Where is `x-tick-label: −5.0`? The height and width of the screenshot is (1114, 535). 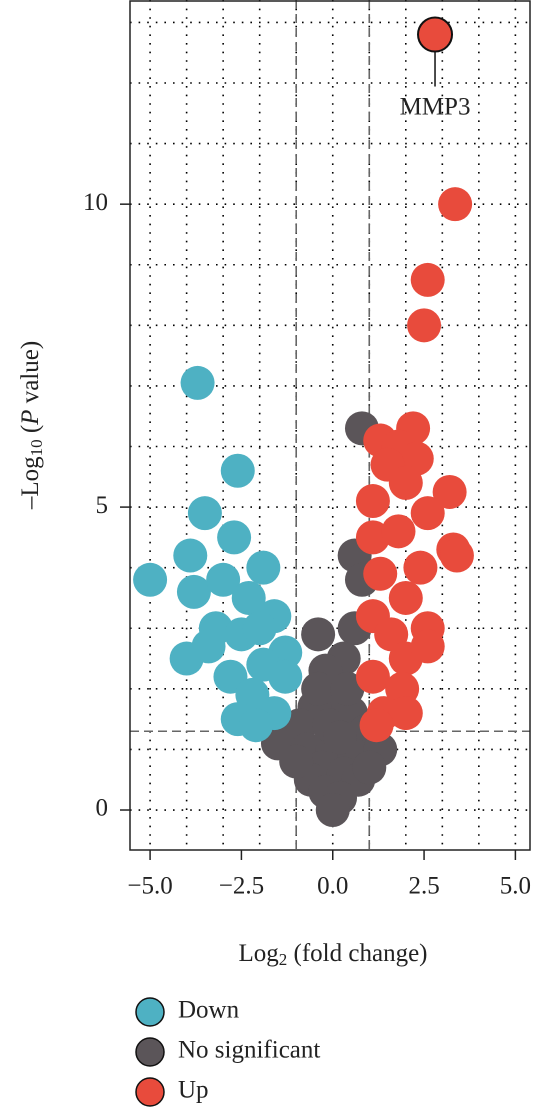 x-tick-label: −5.0 is located at coordinates (149, 886).